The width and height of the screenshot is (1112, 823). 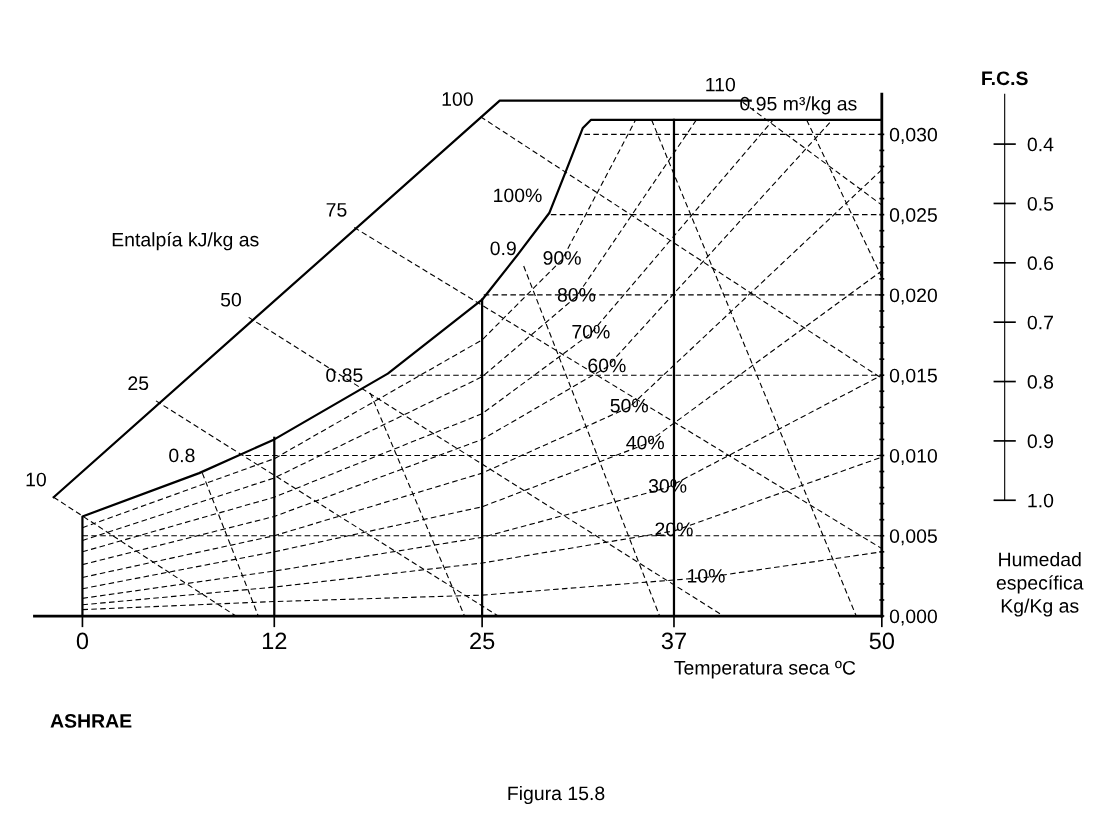 What do you see at coordinates (765, 669) in the screenshot?
I see `x-axis-title: Temperatura seca ºC` at bounding box center [765, 669].